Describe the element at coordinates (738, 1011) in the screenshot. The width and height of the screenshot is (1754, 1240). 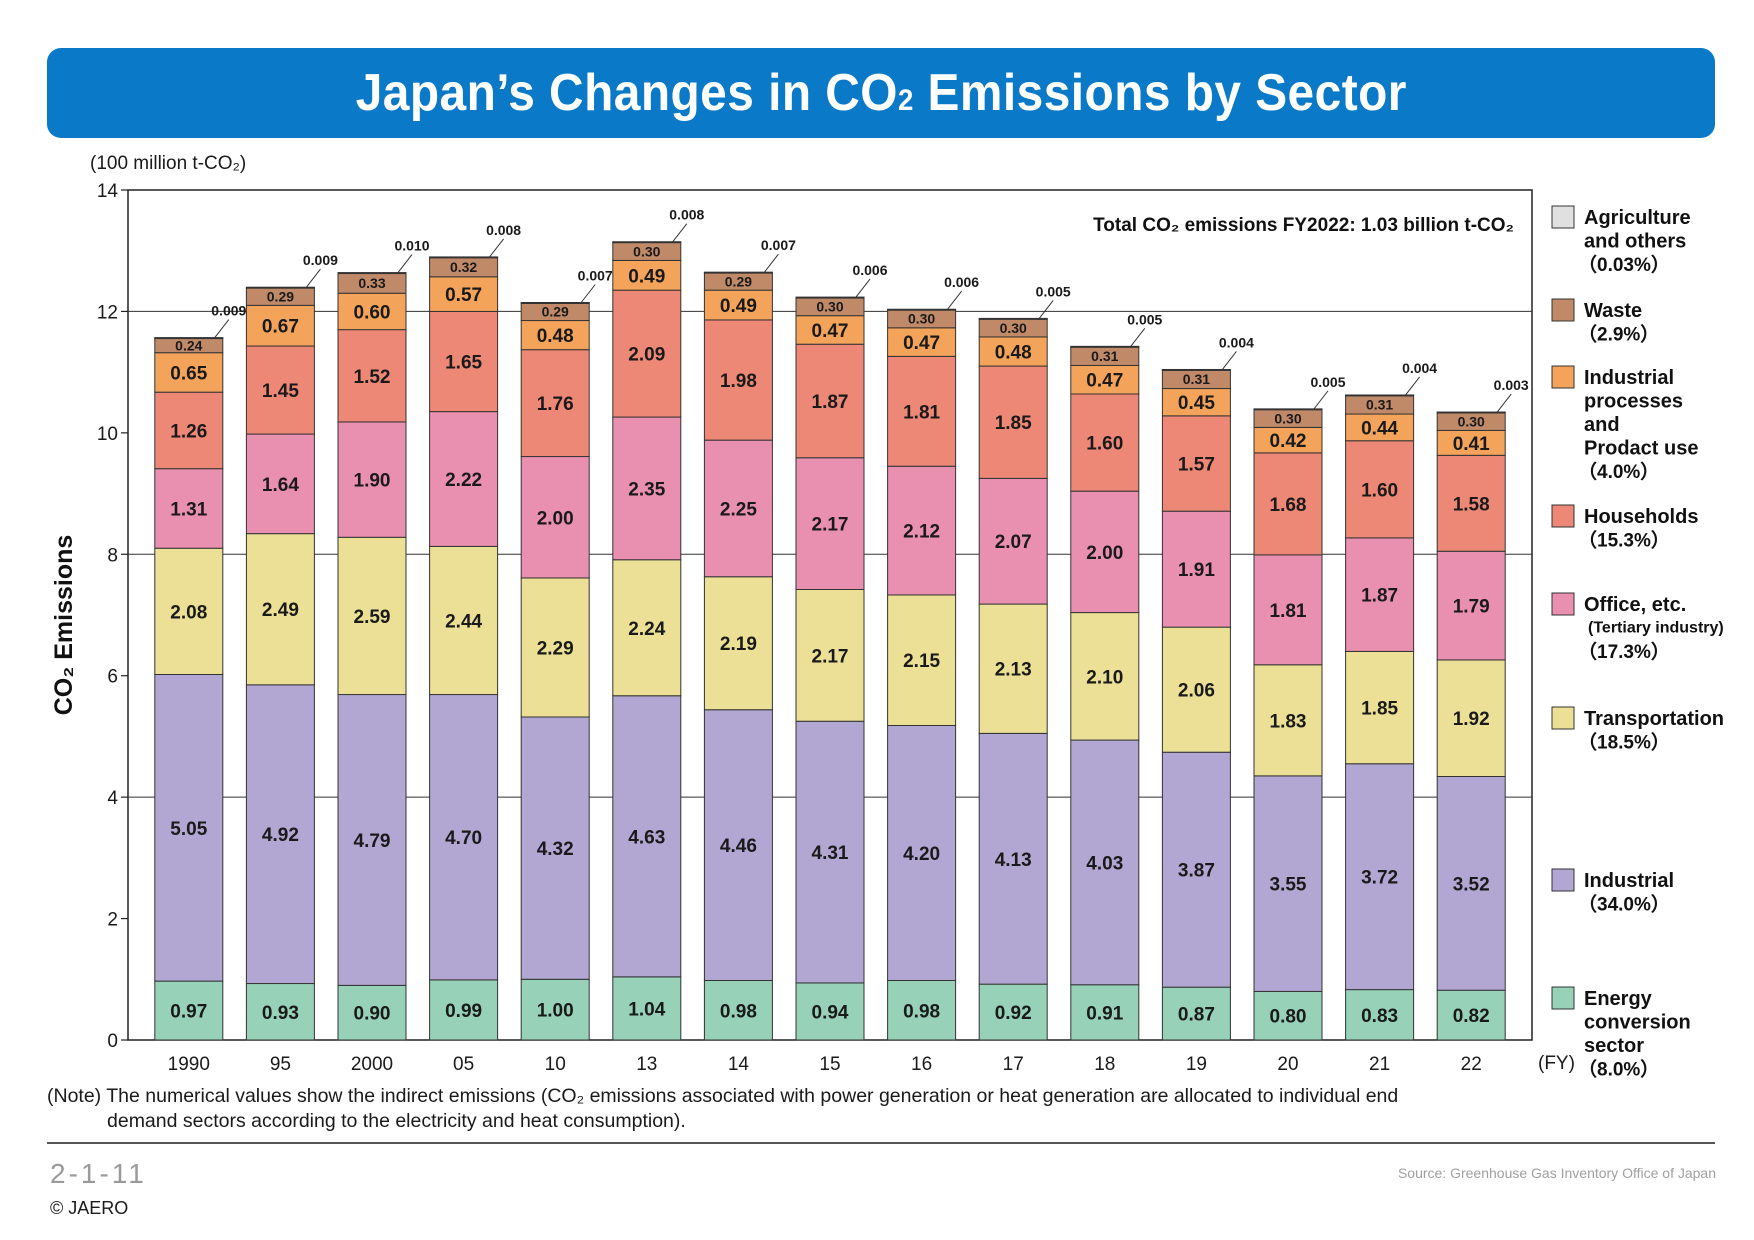
I see `bar-value-label: 0.98` at that location.